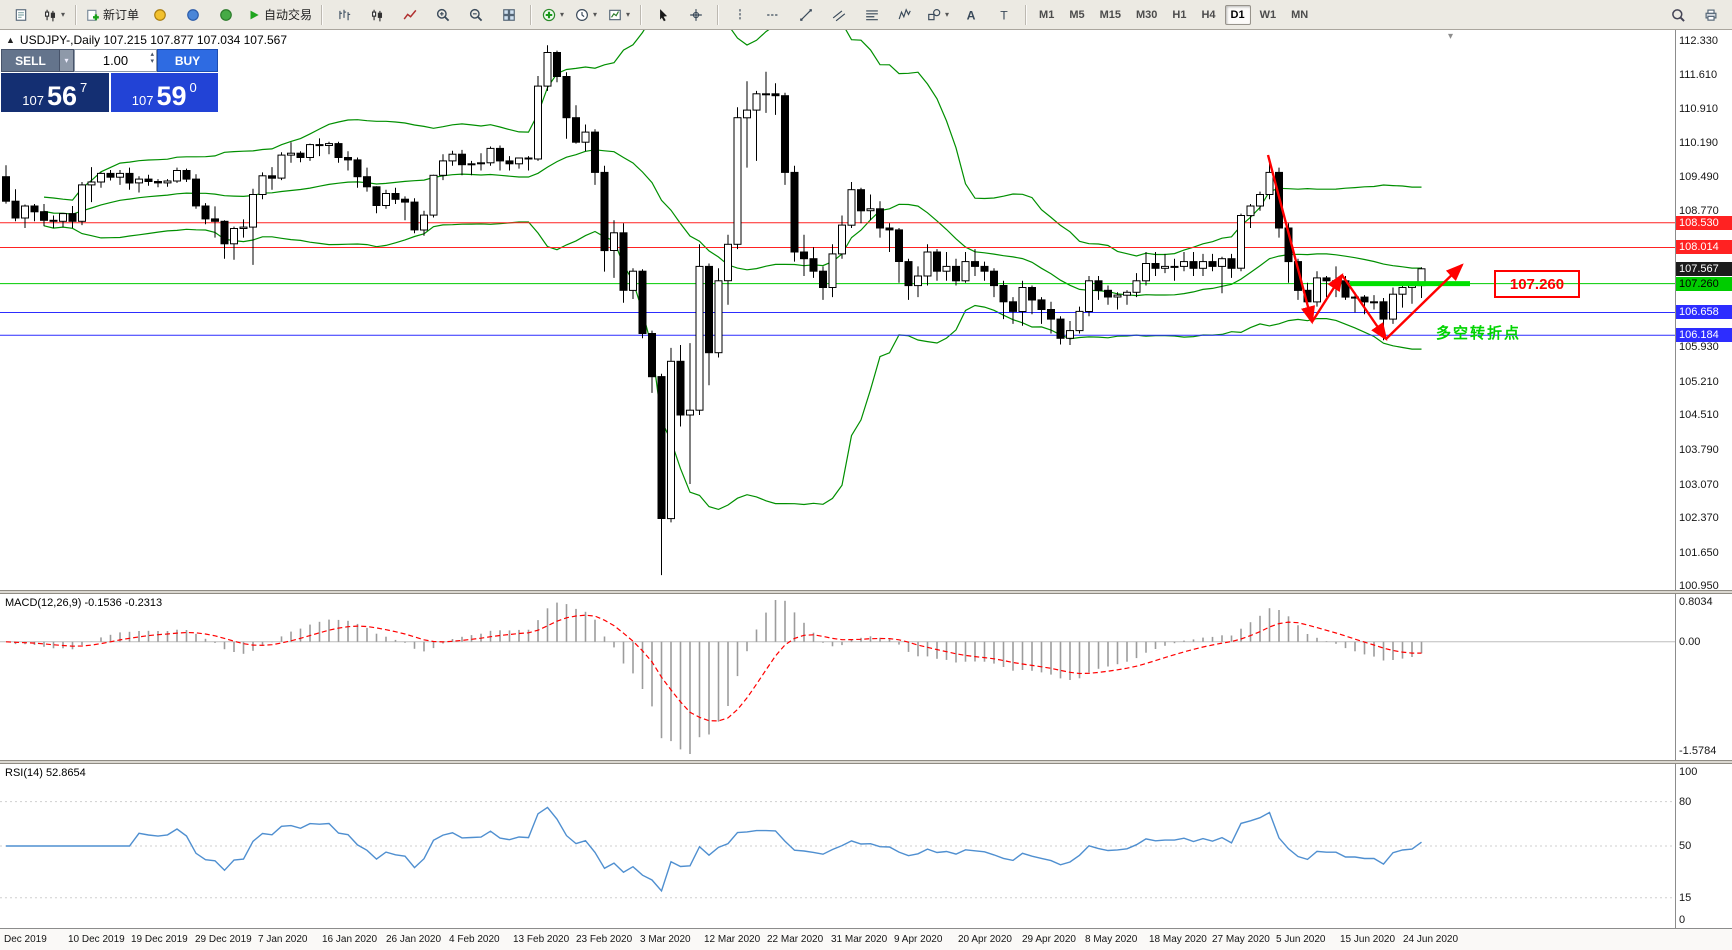 The image size is (1732, 950). What do you see at coordinates (30, 60) in the screenshot?
I see `sell-button: SELL` at bounding box center [30, 60].